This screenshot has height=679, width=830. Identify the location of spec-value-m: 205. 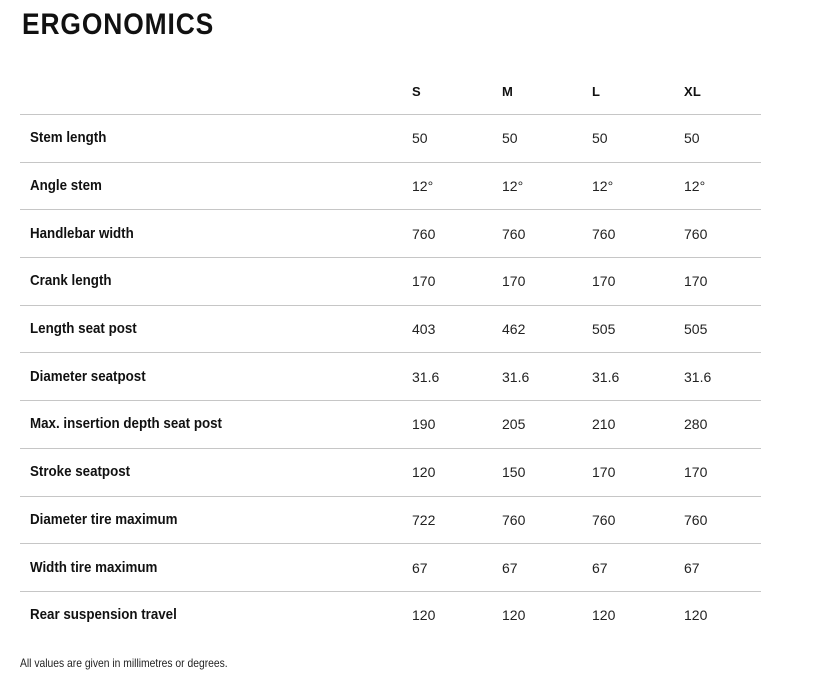
(514, 424).